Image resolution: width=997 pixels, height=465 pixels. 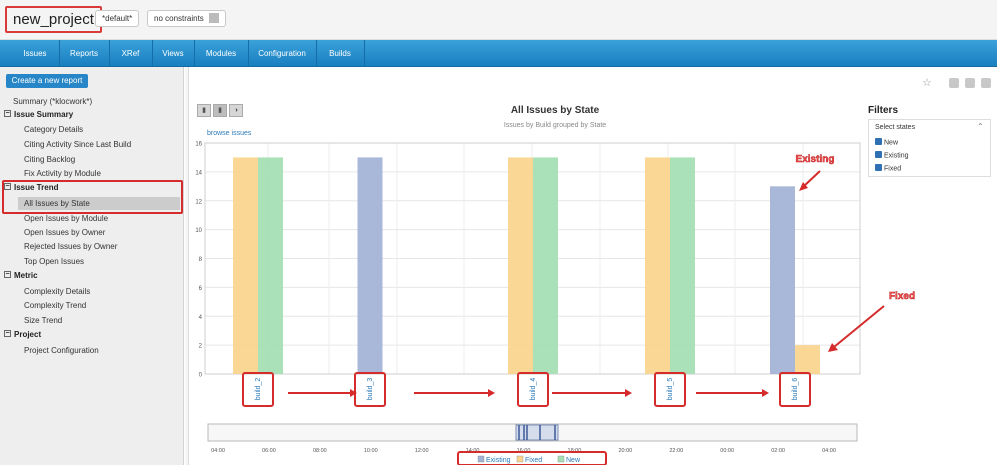 What do you see at coordinates (970, 83) in the screenshot?
I see `export-icon` at bounding box center [970, 83].